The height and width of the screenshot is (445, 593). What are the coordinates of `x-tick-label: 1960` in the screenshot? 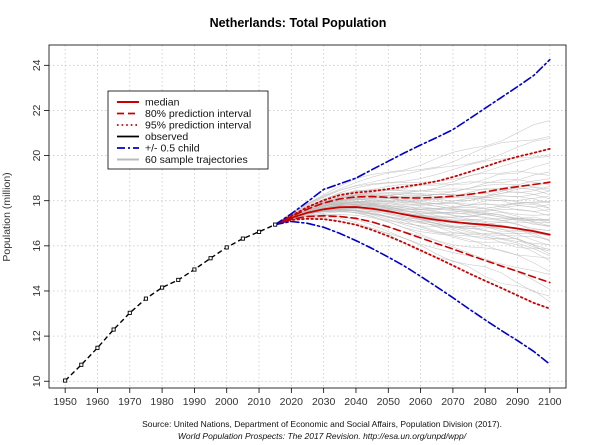 It's located at (98, 402).